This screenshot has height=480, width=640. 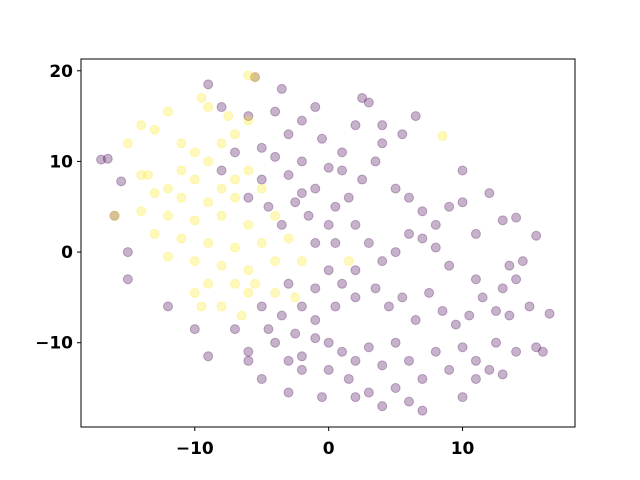 What do you see at coordinates (329, 449) in the screenshot?
I see `x-tick-label: 0` at bounding box center [329, 449].